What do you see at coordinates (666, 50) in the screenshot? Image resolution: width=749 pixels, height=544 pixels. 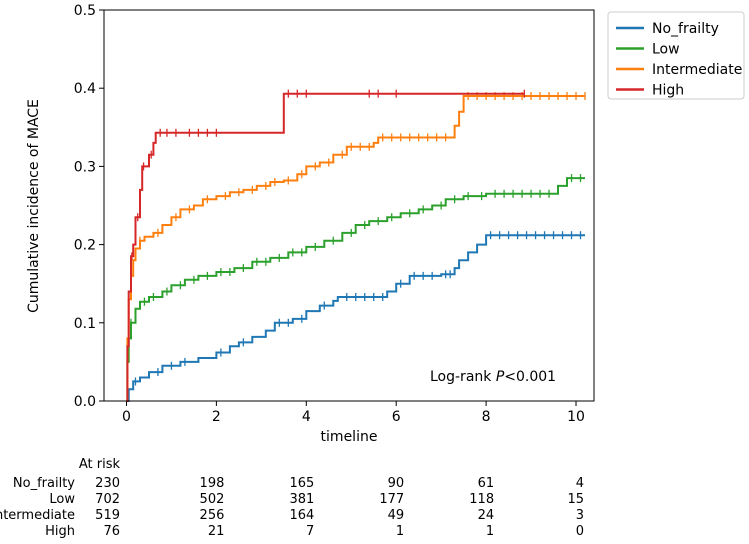 I see `legend-label: Low` at bounding box center [666, 50].